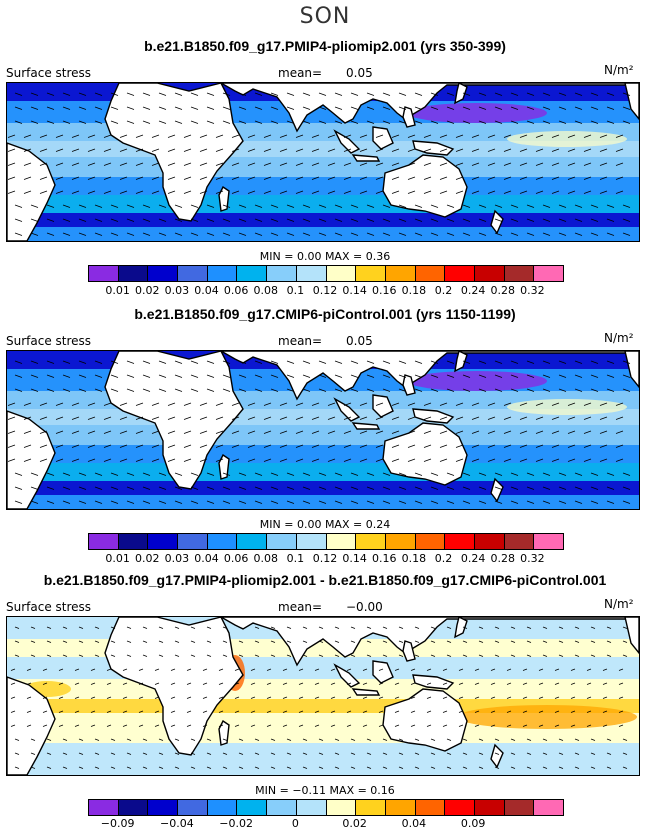 The image size is (650, 832). What do you see at coordinates (503, 290) in the screenshot?
I see `colorbar-tick-label: 0.28` at bounding box center [503, 290].